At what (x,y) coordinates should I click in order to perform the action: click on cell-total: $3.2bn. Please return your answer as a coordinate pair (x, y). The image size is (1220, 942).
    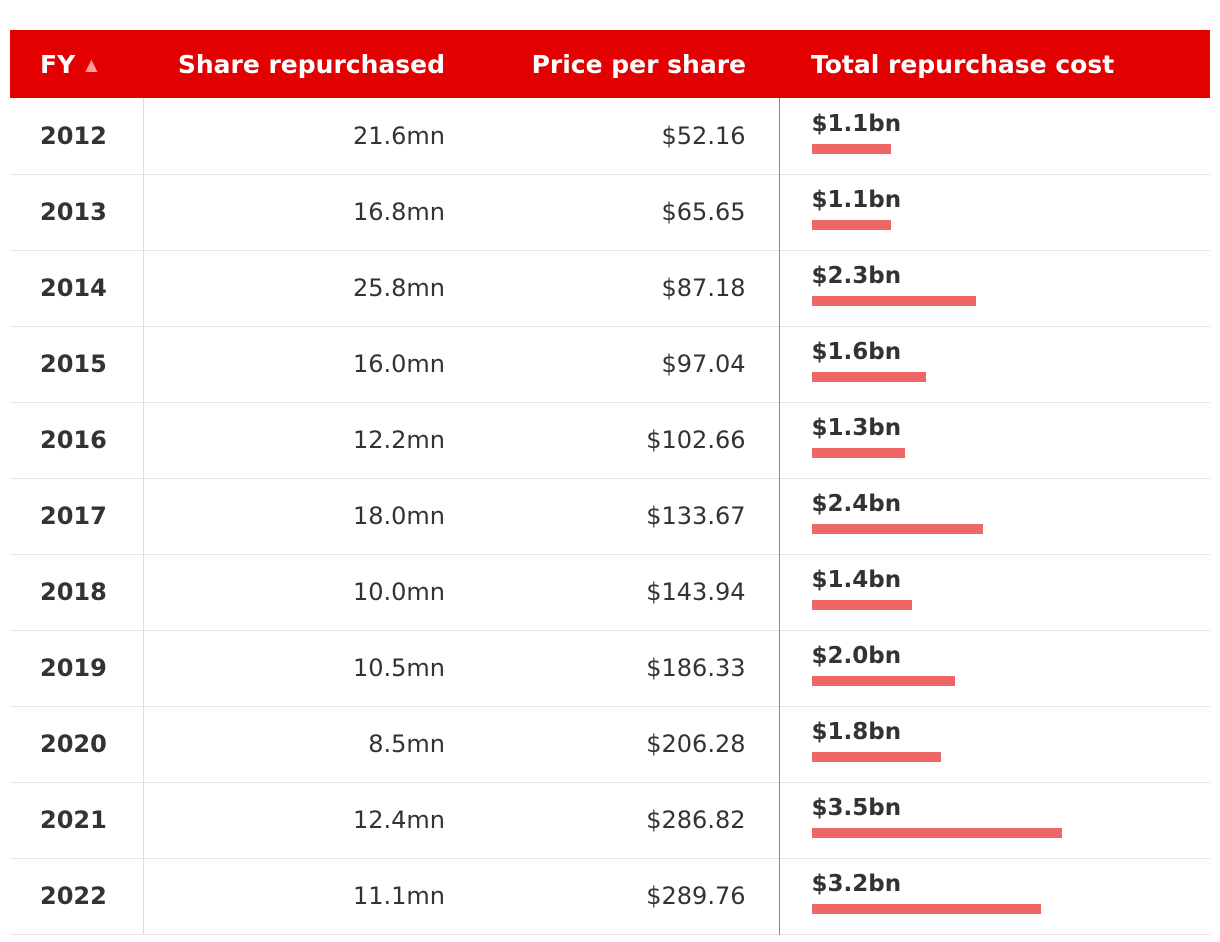
    Looking at the image, I should click on (994, 896).